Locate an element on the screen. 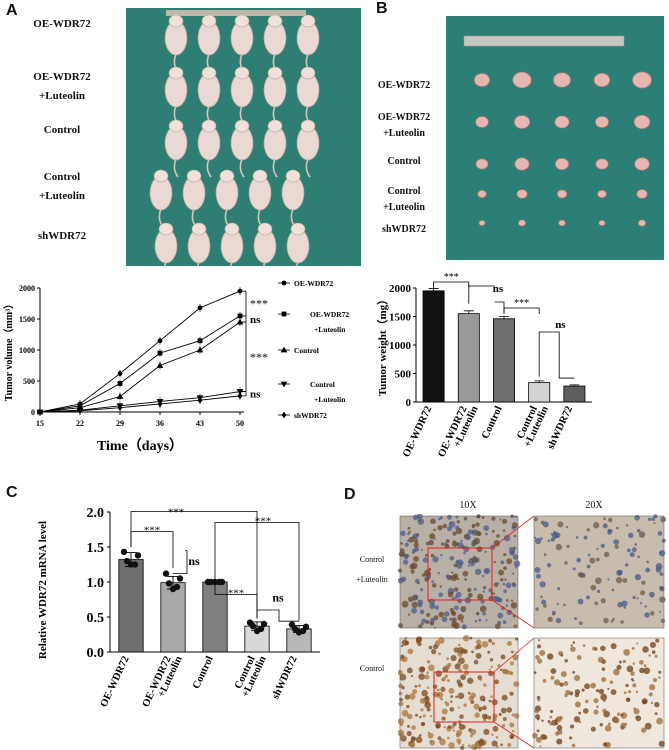 The height and width of the screenshot is (750, 669). sig-6-label: ns is located at coordinates (278, 598).